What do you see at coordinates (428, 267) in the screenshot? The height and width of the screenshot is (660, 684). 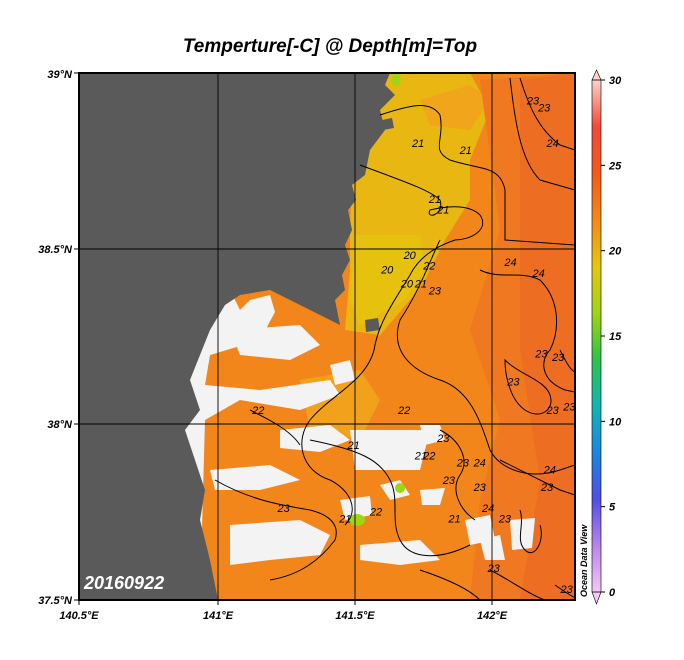 I see `contour-label-11: 22` at bounding box center [428, 267].